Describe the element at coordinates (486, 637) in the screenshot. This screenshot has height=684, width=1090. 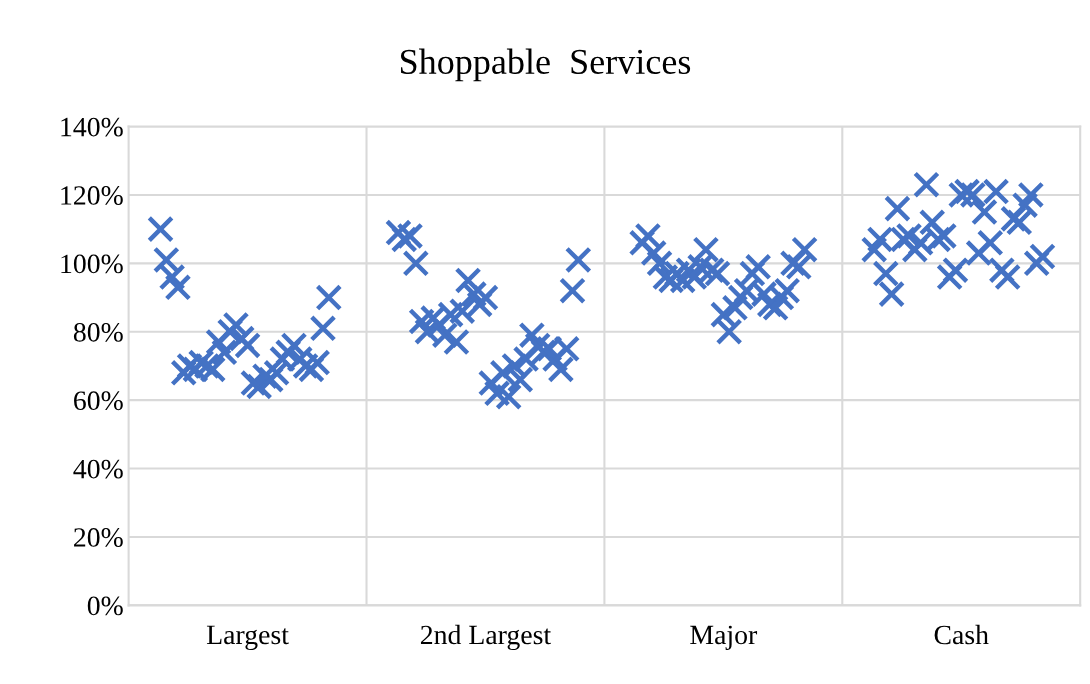
I see `x-tick-label: 2nd Largest` at that location.